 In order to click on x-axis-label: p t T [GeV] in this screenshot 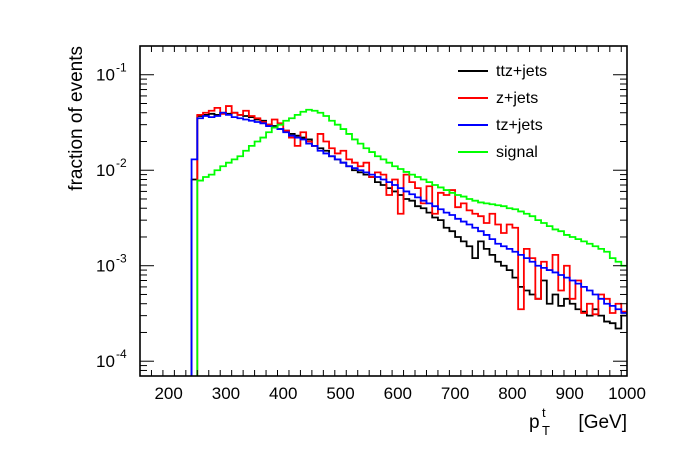, I will do `click(578, 421)`.